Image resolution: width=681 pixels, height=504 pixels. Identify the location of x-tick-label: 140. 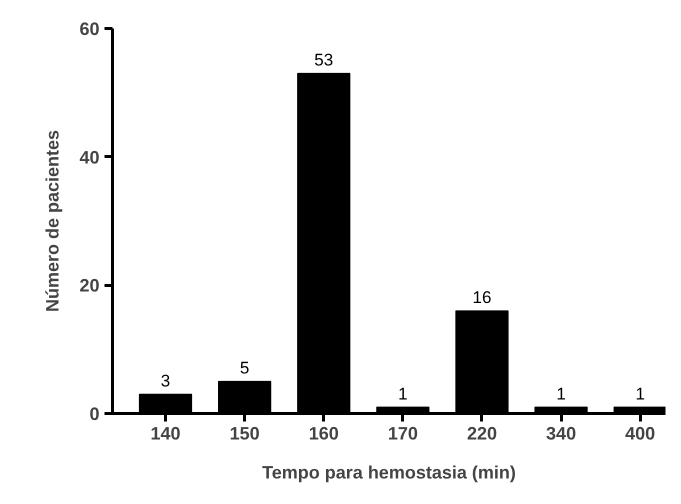
(165, 434).